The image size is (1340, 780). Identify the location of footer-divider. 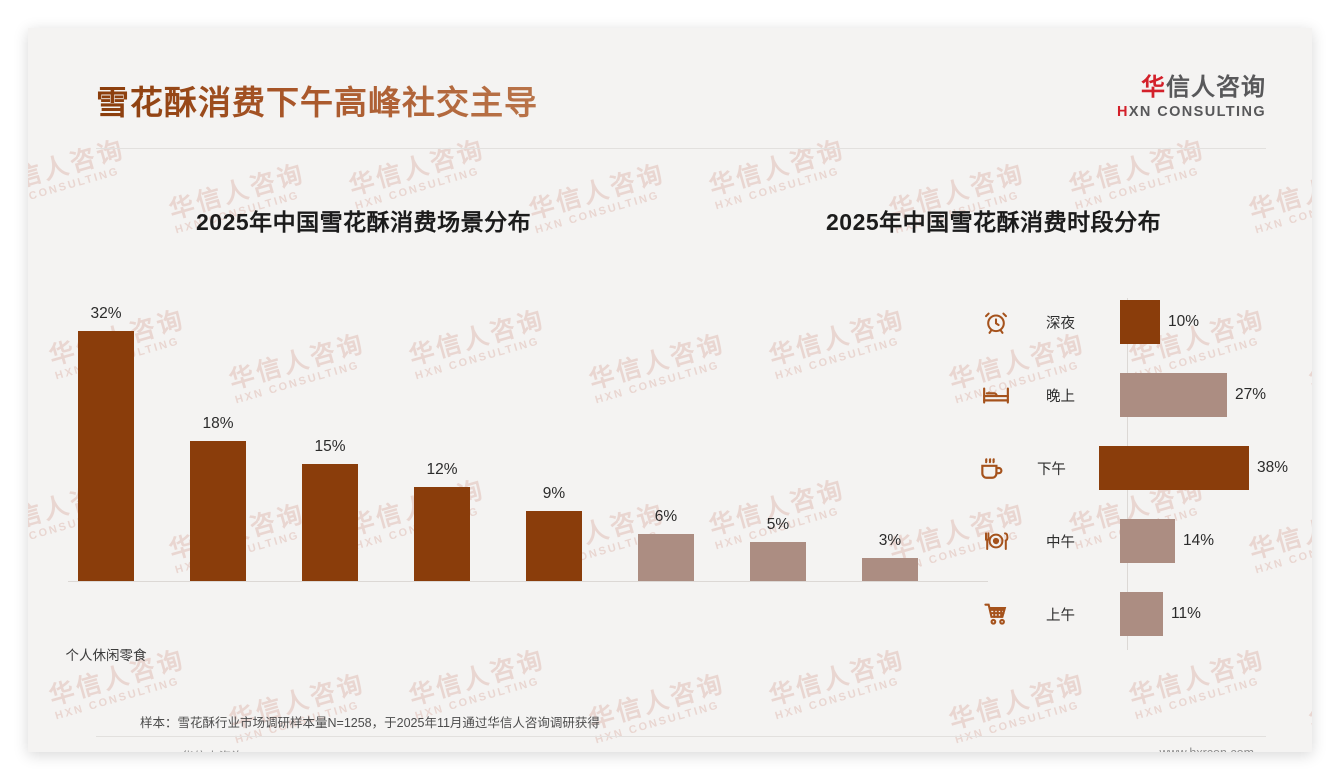
(681, 736).